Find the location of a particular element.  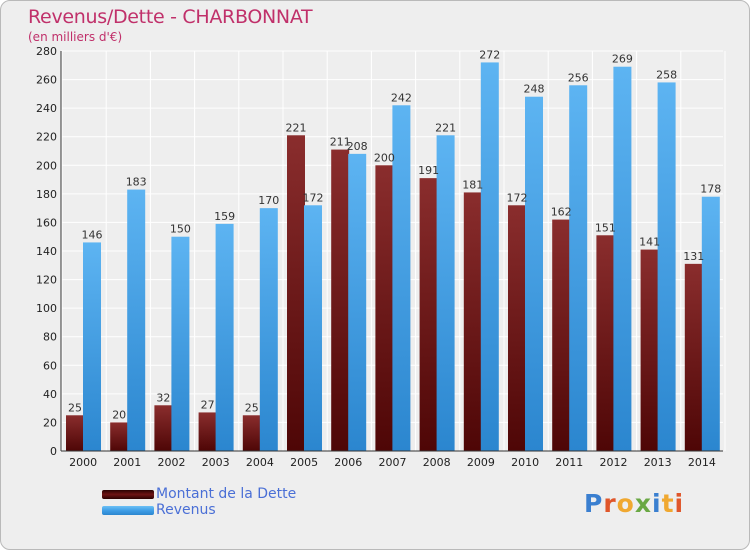

legend-item-revenus: Revenus is located at coordinates (199, 510).